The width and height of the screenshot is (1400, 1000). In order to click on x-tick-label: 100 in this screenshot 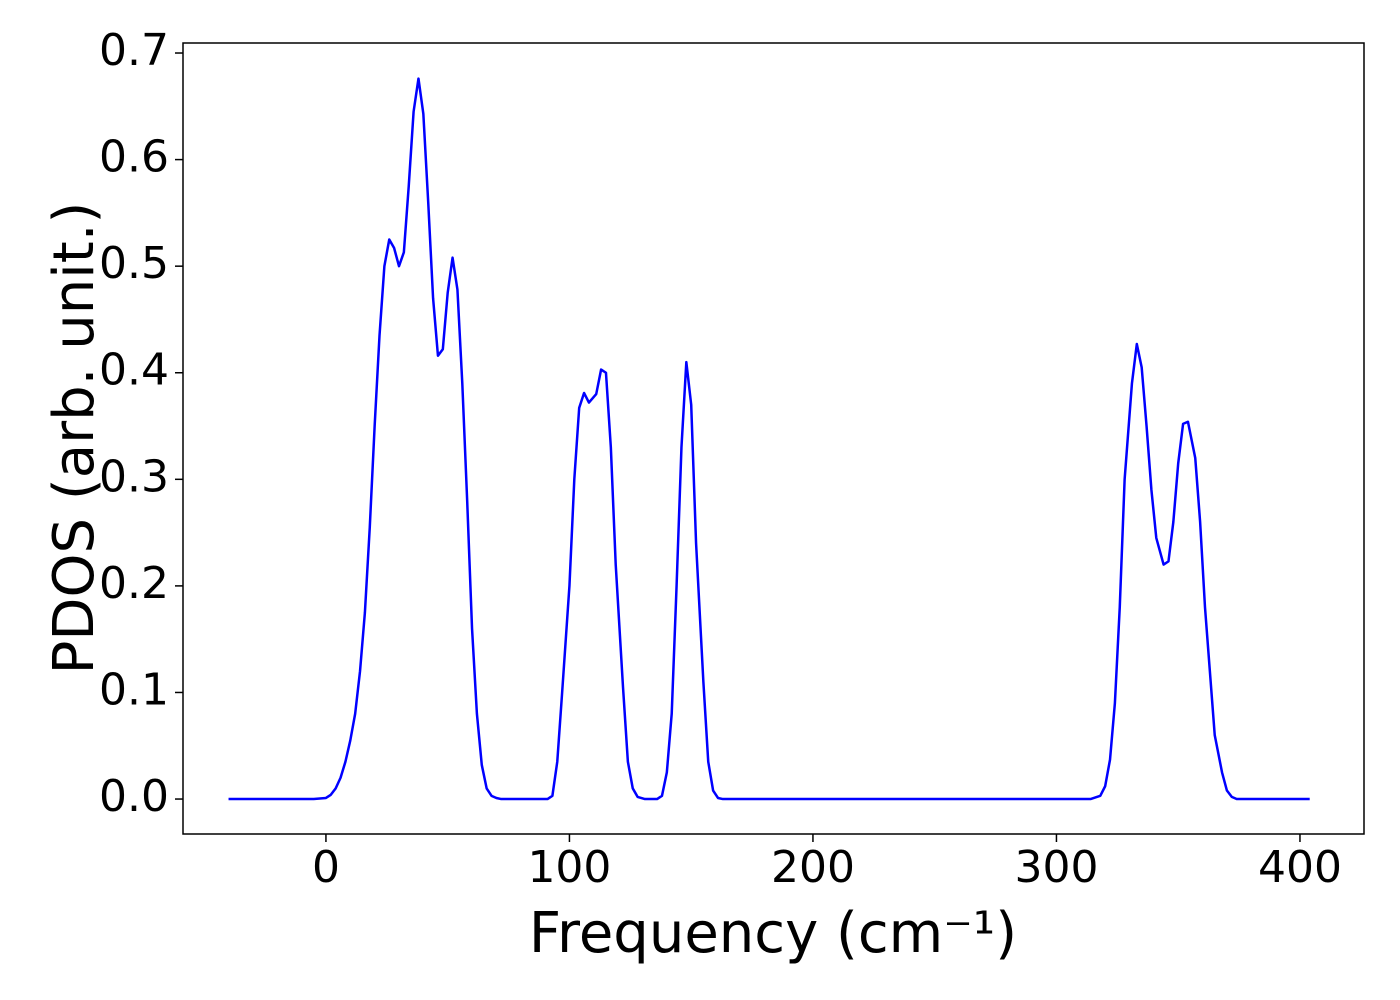, I will do `click(569, 867)`.